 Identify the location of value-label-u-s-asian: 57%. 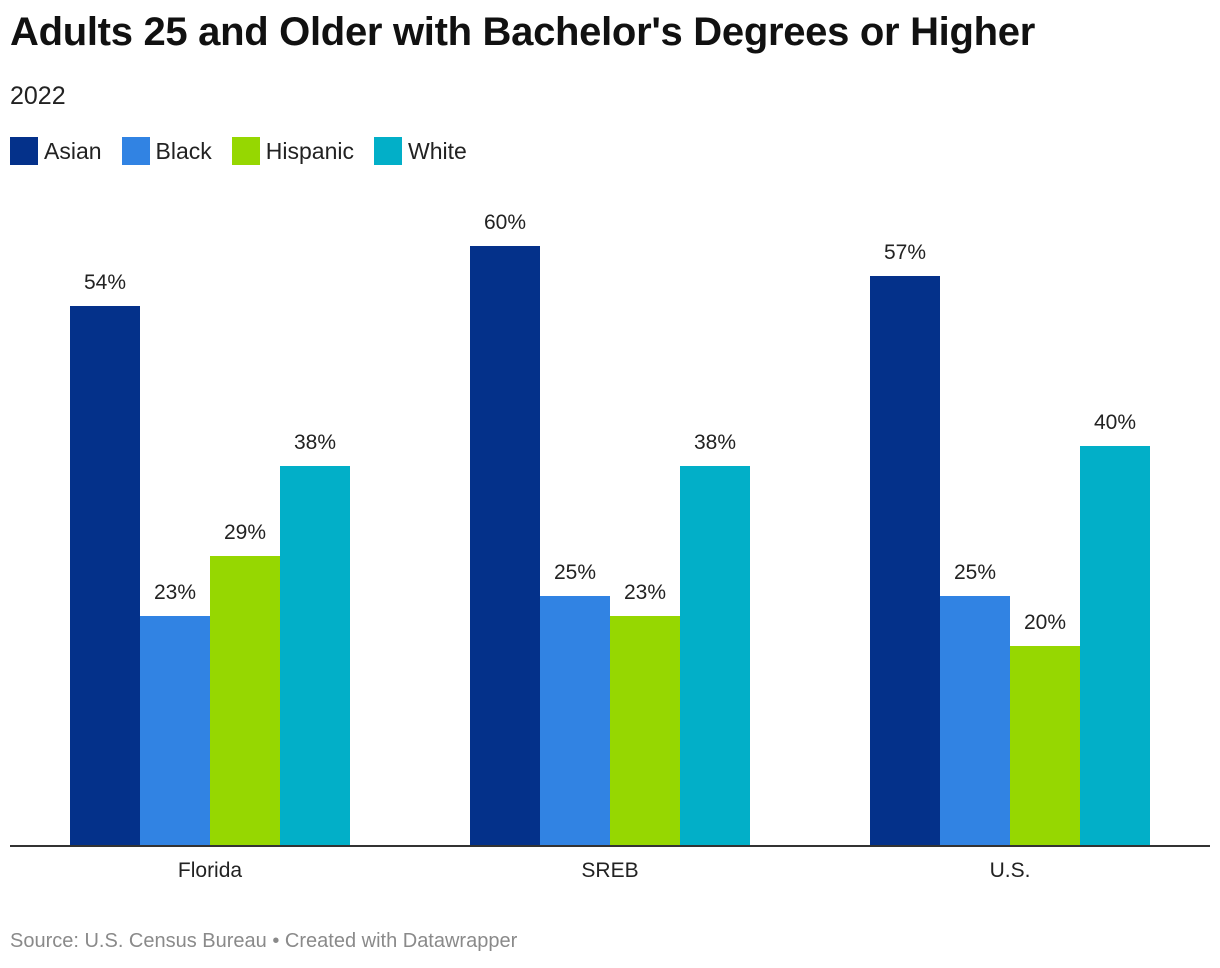
(905, 252).